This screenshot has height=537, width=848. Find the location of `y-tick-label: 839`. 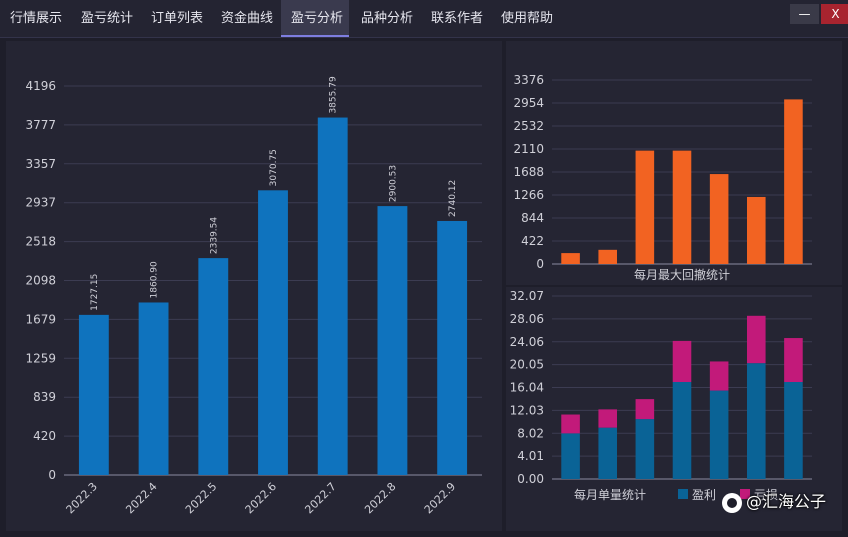

y-tick-label: 839 is located at coordinates (44, 397).